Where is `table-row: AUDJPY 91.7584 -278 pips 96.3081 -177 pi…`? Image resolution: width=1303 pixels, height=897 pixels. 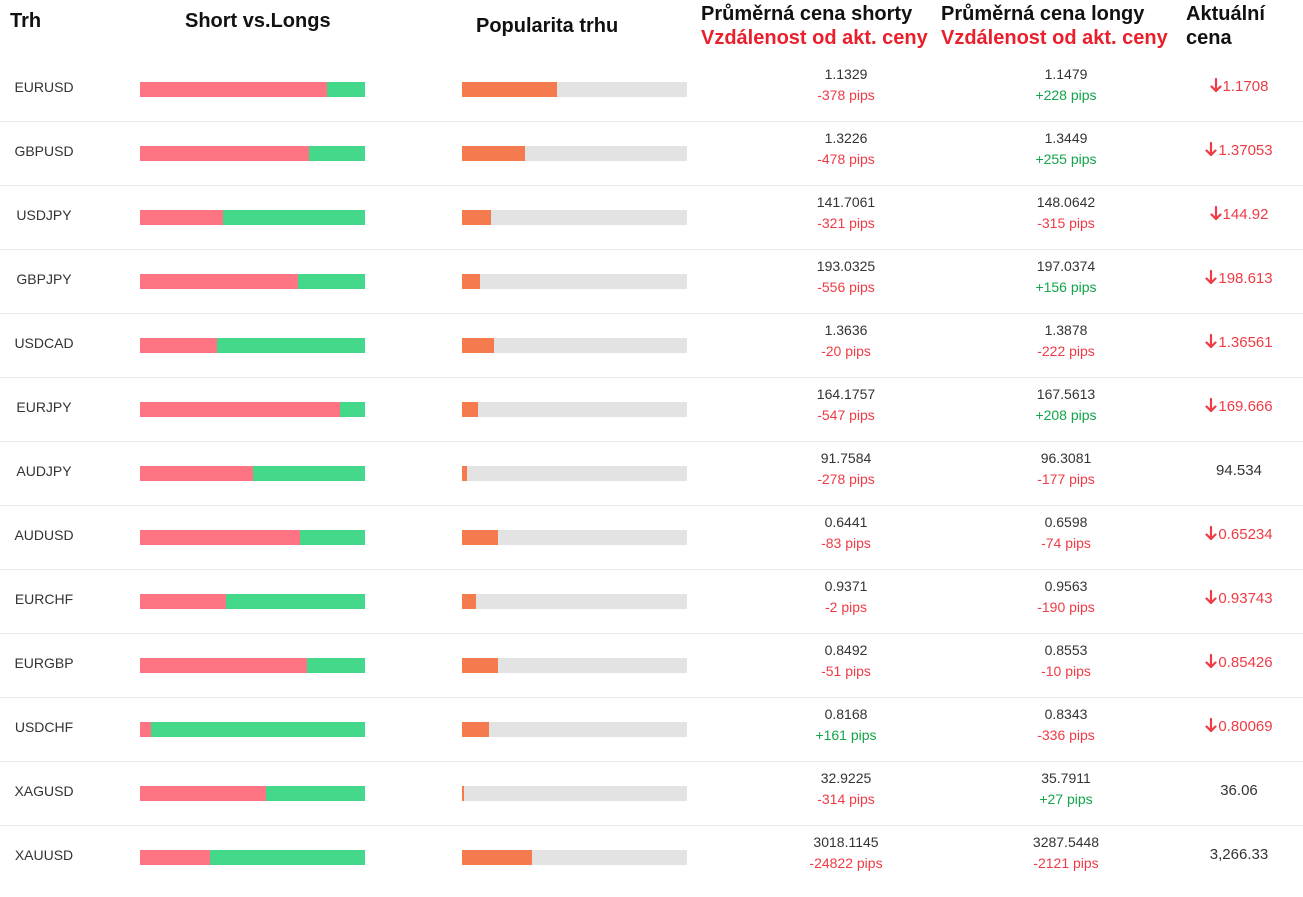
table-row: AUDJPY 91.7584 -278 pips 96.3081 -177 pi… is located at coordinates (651, 473).